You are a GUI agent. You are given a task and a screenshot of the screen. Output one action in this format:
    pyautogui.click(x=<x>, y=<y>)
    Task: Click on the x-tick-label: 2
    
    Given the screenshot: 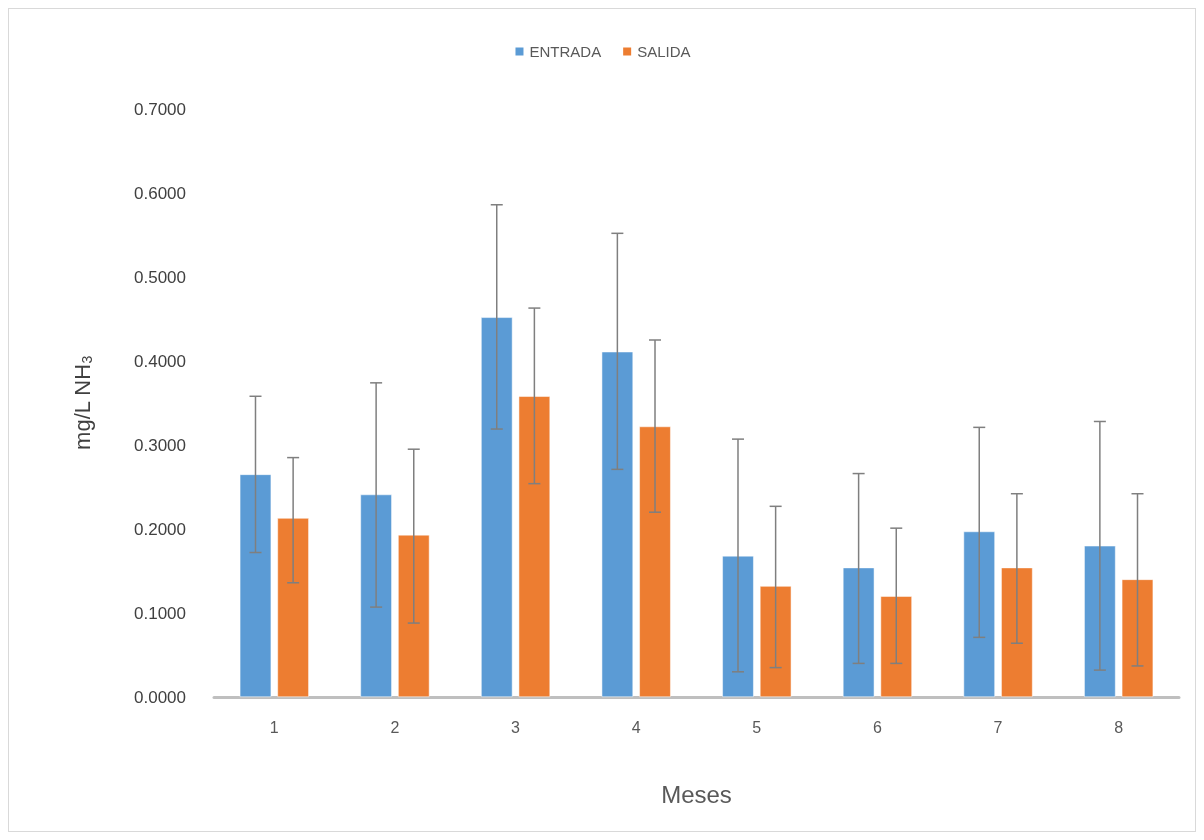 What is the action you would take?
    pyautogui.click(x=395, y=727)
    